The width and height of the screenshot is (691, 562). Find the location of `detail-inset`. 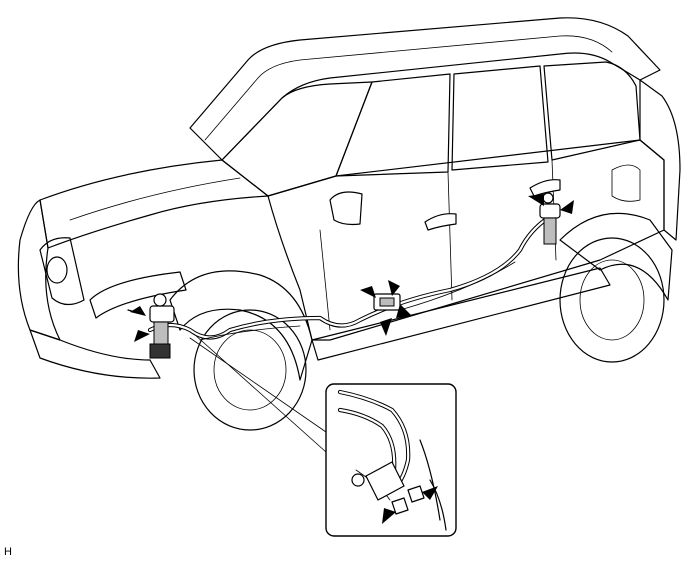

detail-inset is located at coordinates (391, 460).